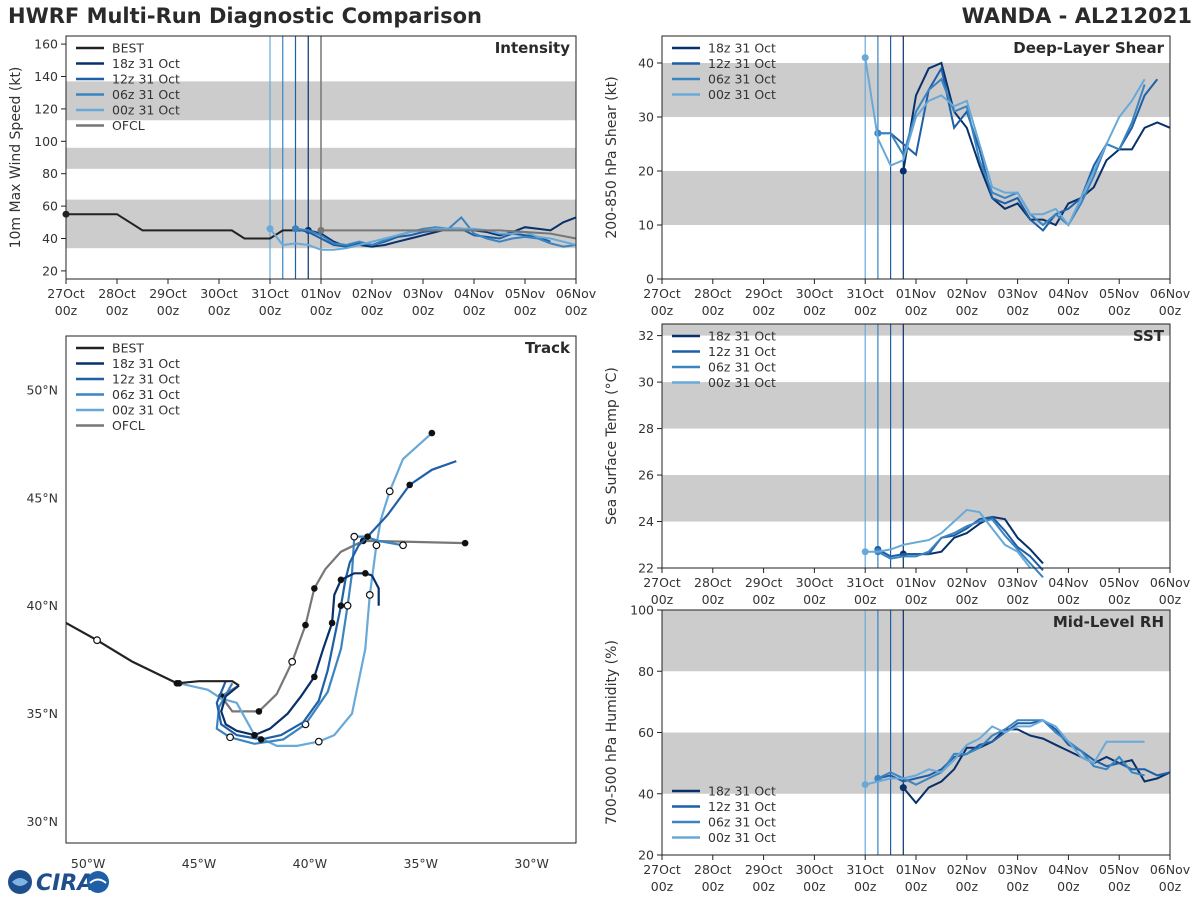 This screenshot has height=900, width=1200. Describe the element at coordinates (612, 732) in the screenshot. I see `y-axis-label: 700-500 hPa Humidity (%)` at that location.